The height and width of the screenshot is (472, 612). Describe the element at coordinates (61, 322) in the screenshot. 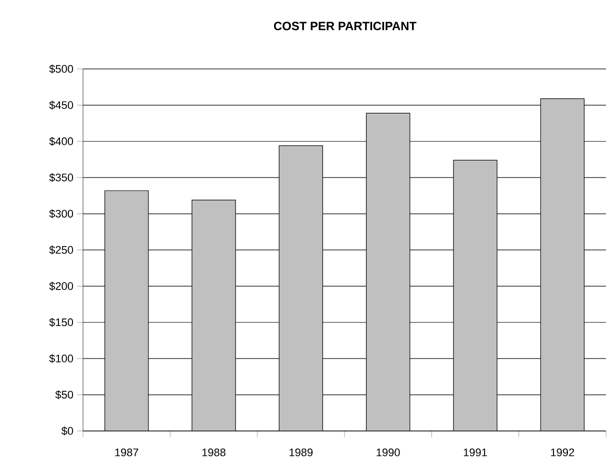

I see `y-tick-label: $150` at that location.